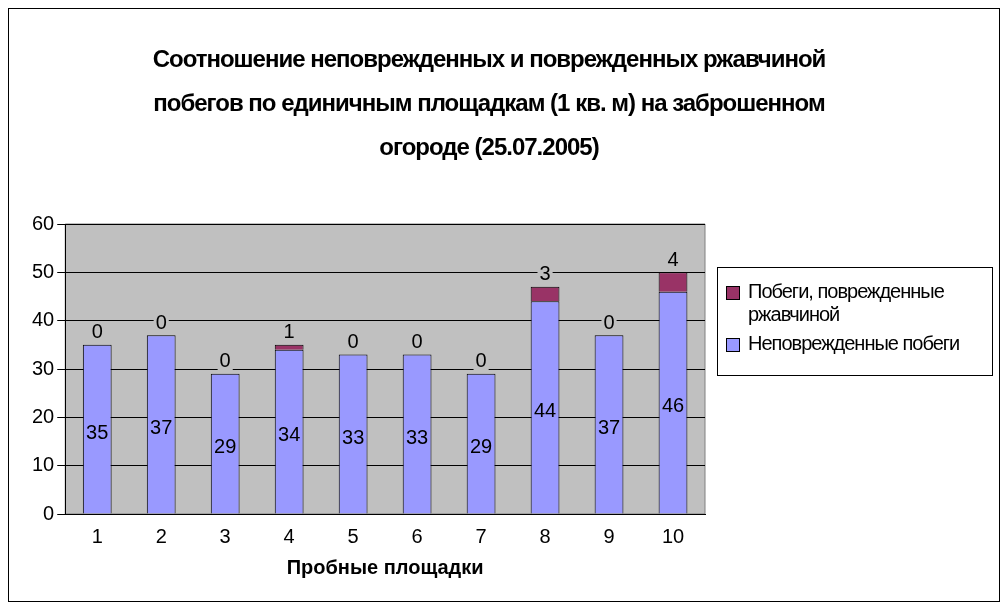 Image resolution: width=1008 pixels, height=612 pixels. I want to click on x-tick-label: 6, so click(417, 535).